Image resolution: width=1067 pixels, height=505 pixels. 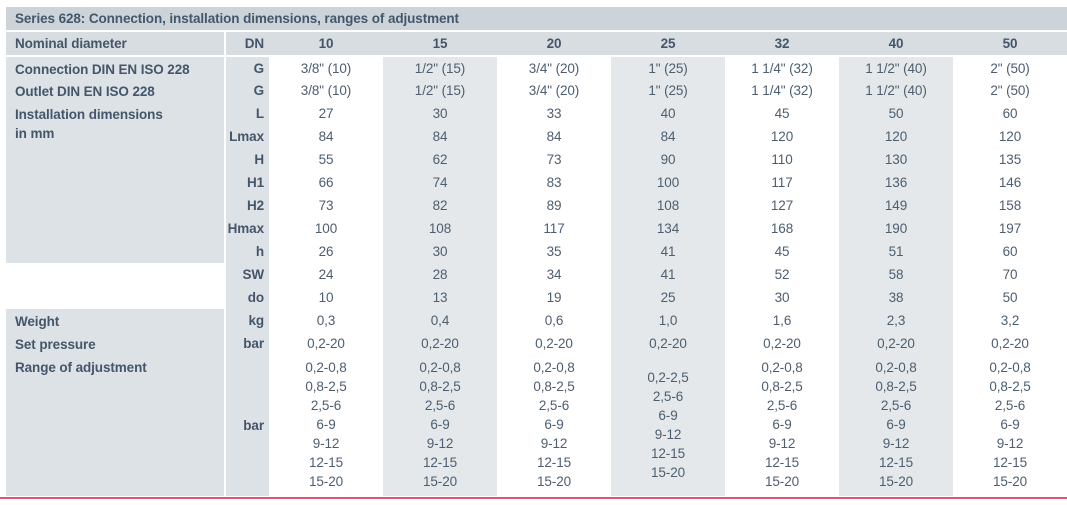 I want to click on row-label: Range of adjustment, so click(x=116, y=425).